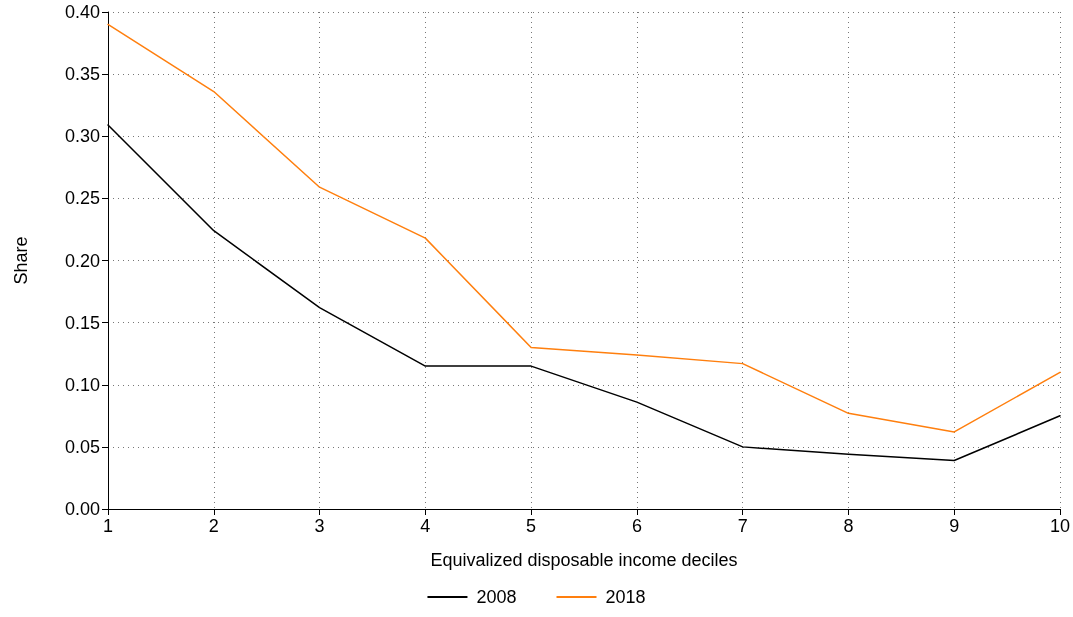 The width and height of the screenshot is (1073, 617). Describe the element at coordinates (625, 597) in the screenshot. I see `legend-label: 2018` at that location.